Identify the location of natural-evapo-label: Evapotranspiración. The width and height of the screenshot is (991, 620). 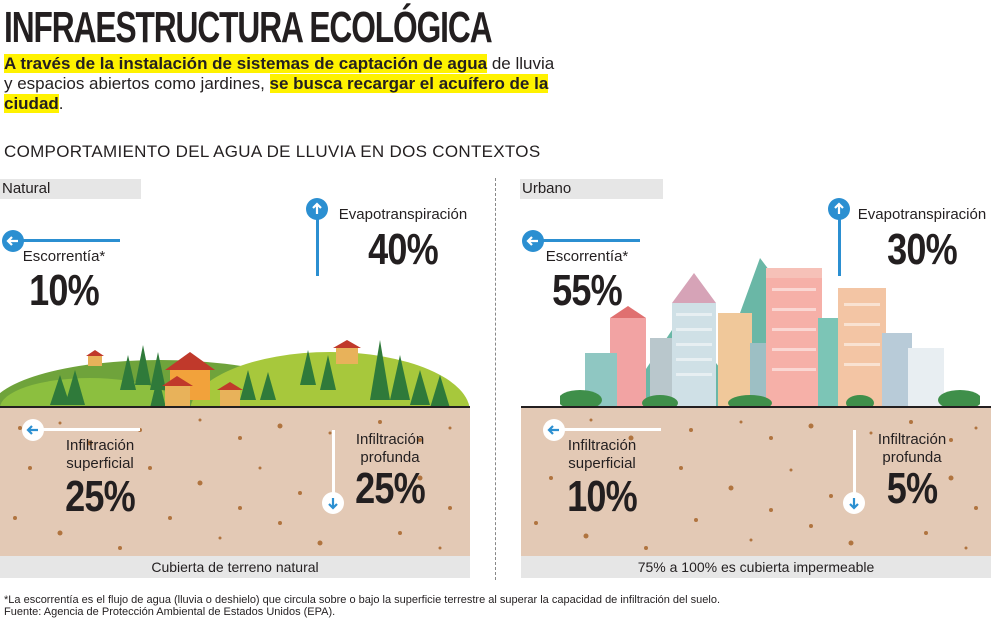
(403, 214).